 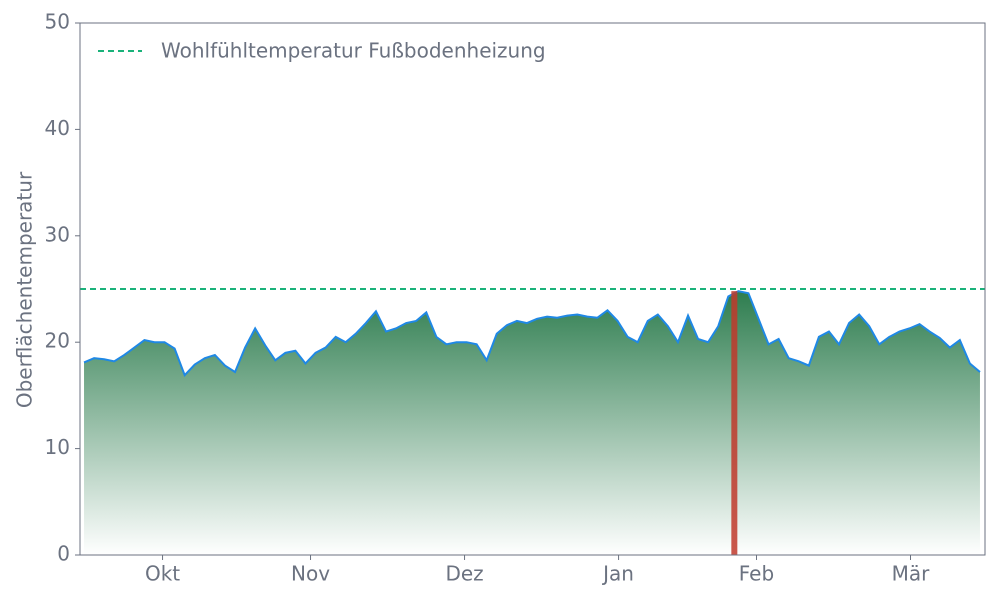 I want to click on y-tick-label: 10, so click(x=57, y=447).